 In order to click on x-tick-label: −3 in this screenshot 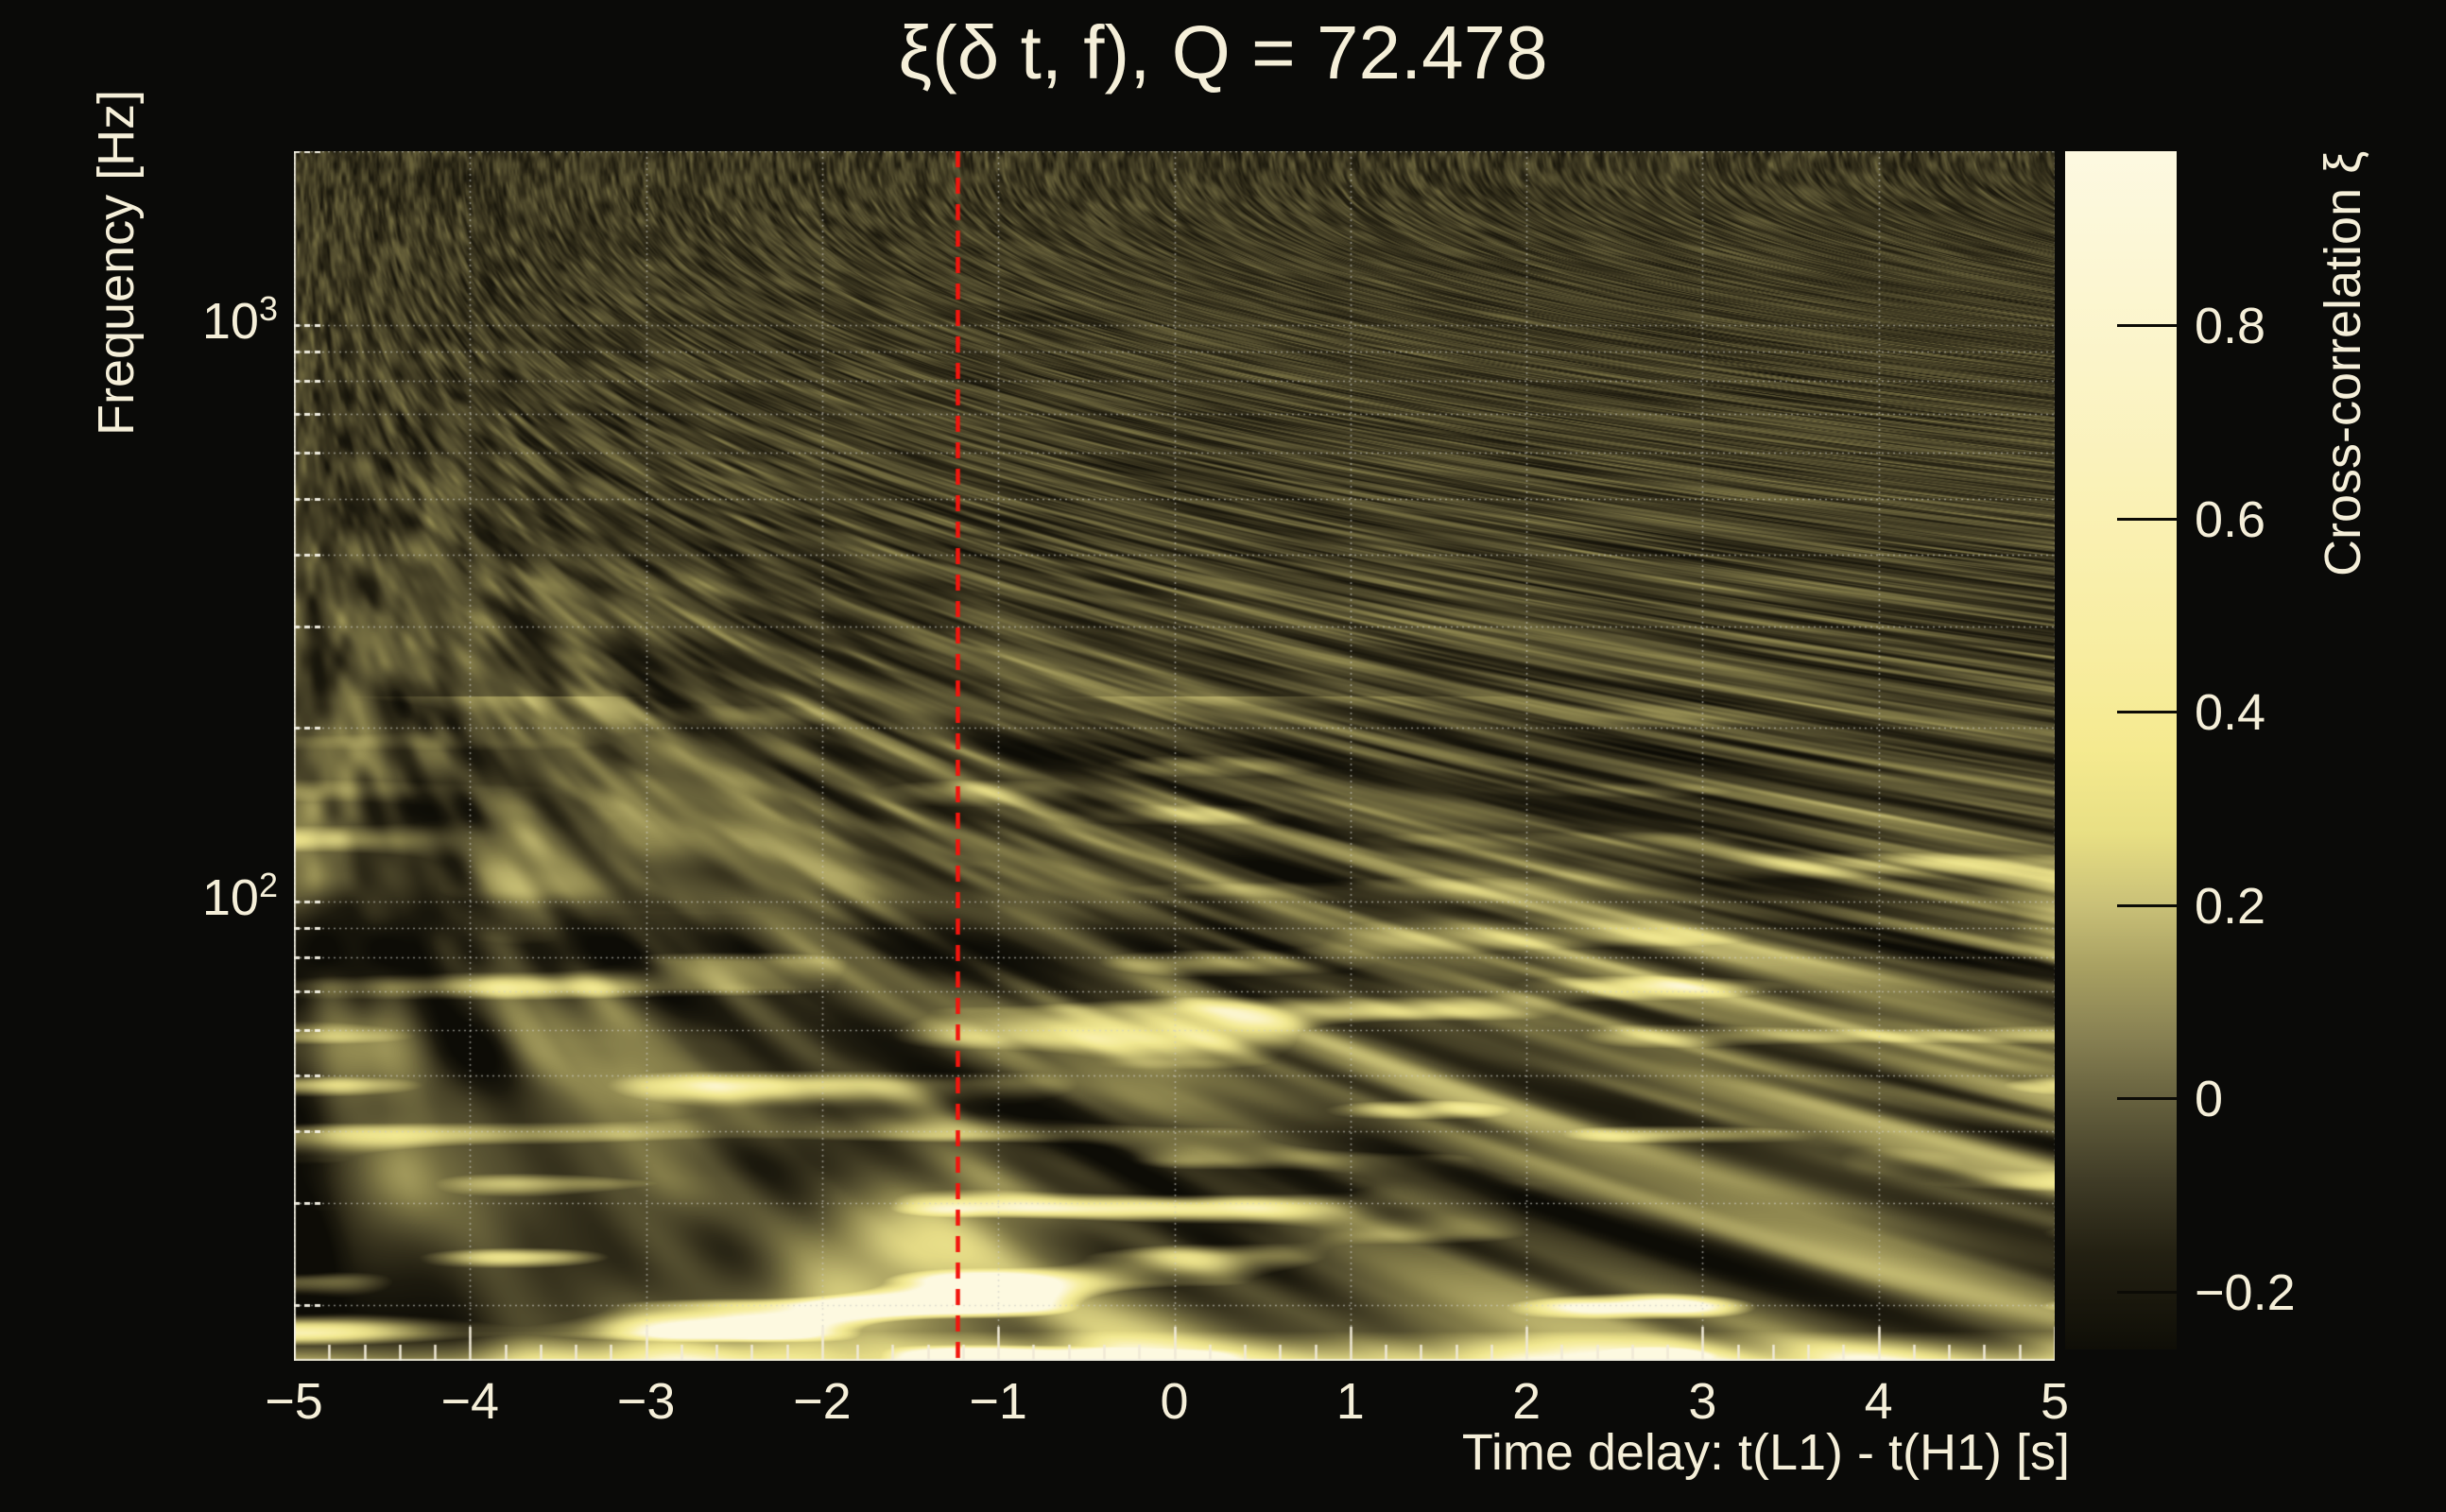, I will do `click(646, 1401)`.